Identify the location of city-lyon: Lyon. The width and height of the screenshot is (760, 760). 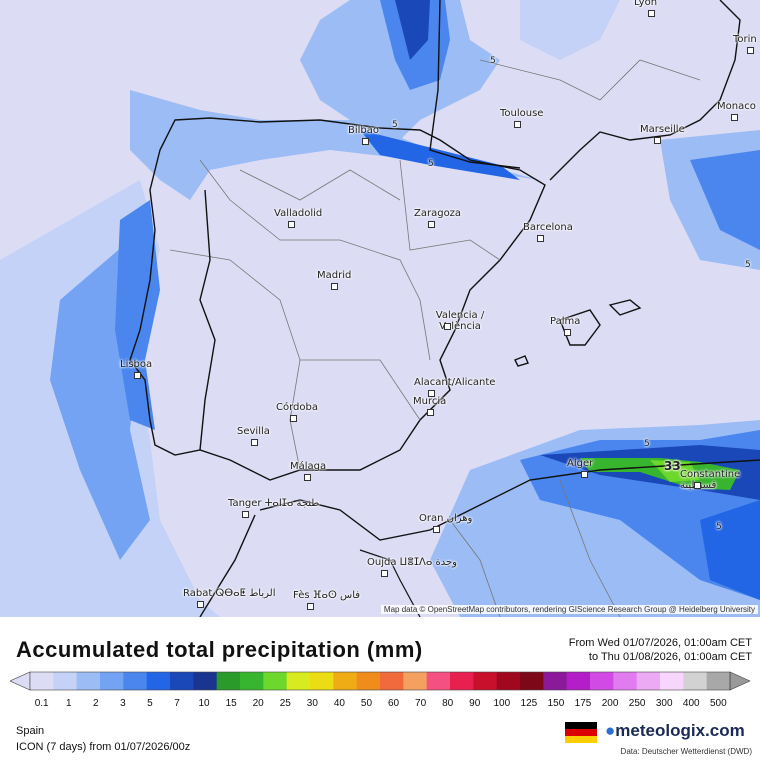
(646, 4).